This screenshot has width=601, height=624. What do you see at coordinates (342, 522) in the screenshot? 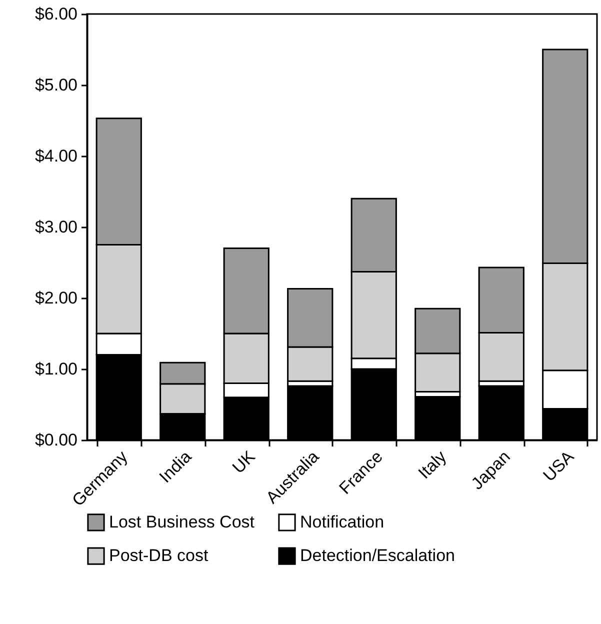
I see `legend-label: Notification` at bounding box center [342, 522].